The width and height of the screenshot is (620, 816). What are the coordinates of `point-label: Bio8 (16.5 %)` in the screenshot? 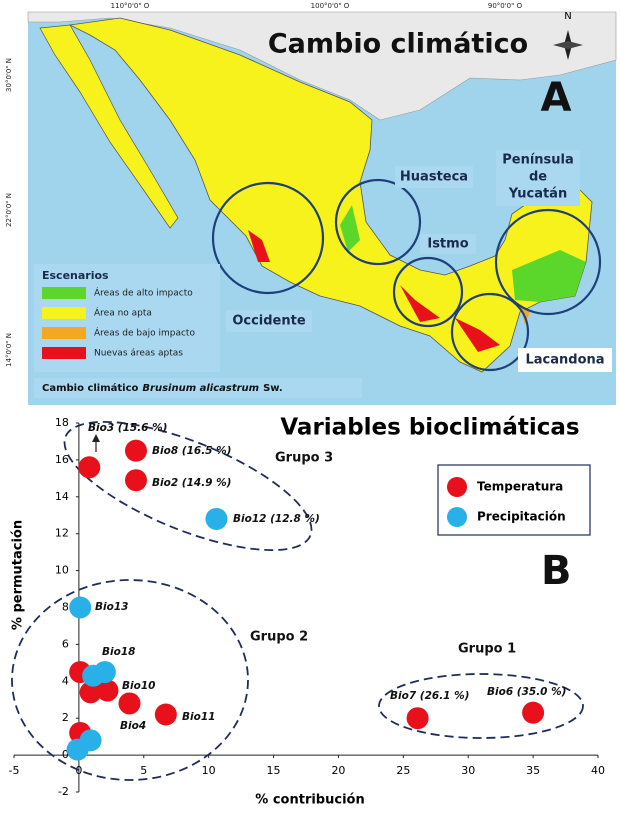 It's located at (191, 451).